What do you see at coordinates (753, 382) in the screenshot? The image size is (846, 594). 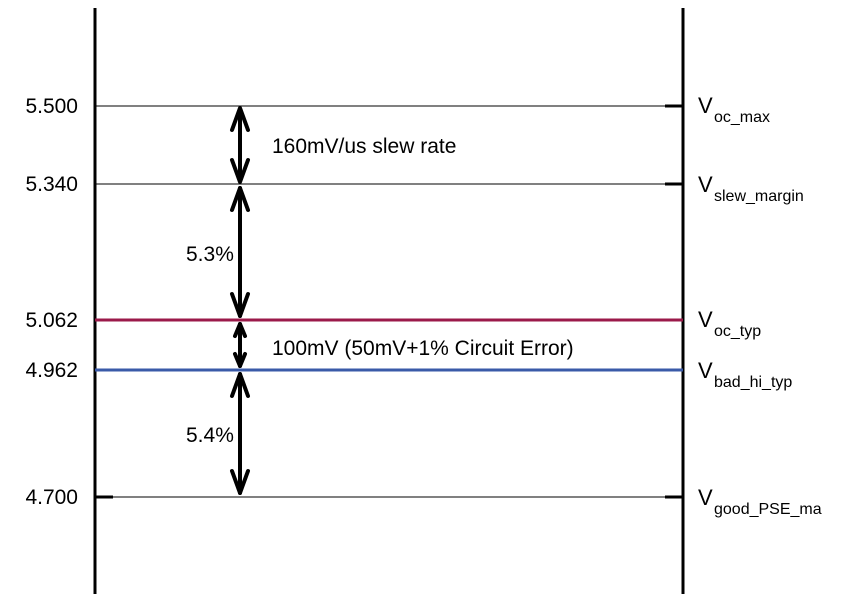 I see `symbol-subscript: bad_hi_typ` at bounding box center [753, 382].